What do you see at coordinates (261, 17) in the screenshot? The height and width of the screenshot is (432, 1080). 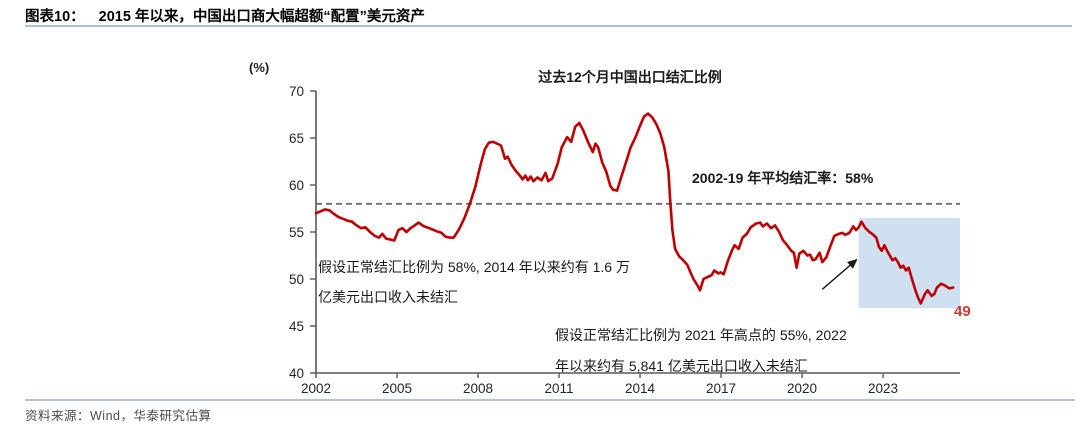 I see `figure-title: 2015 年以来，中国出口商大幅超额“配置”美元资产` at bounding box center [261, 17].